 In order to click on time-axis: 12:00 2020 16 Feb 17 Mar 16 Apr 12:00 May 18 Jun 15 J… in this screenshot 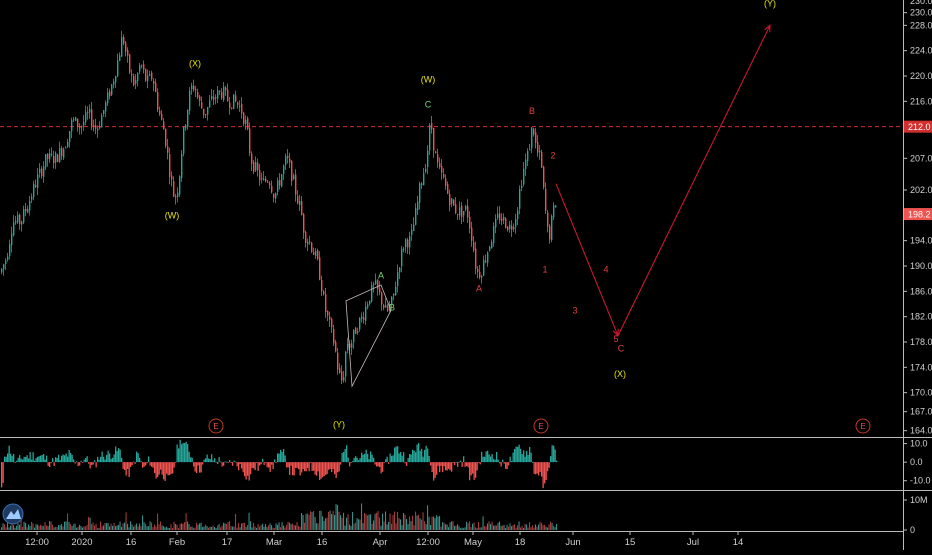, I will do `click(451, 539)`.